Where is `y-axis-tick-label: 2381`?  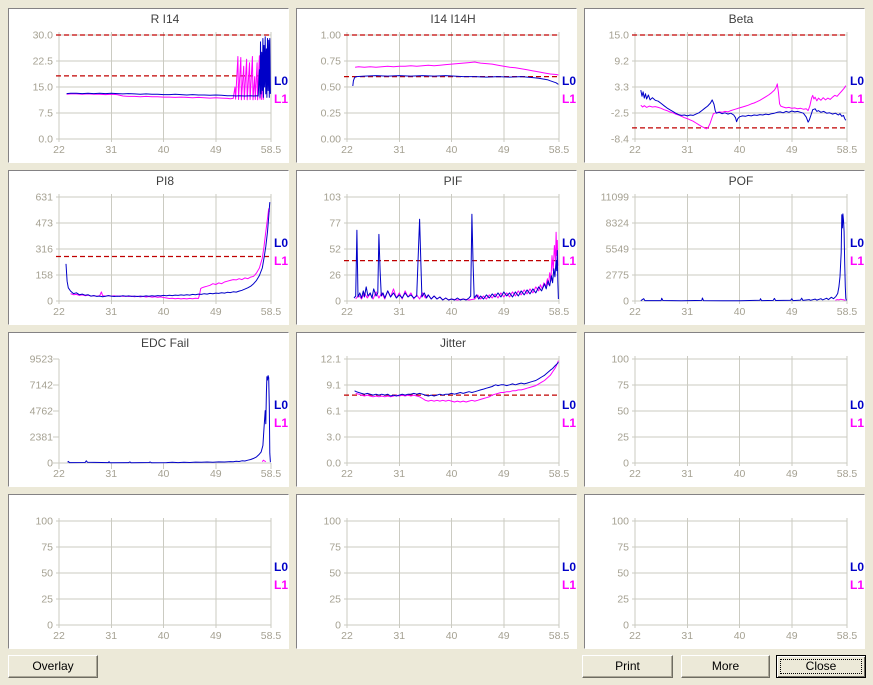
y-axis-tick-label: 2381 is located at coordinates (42, 438).